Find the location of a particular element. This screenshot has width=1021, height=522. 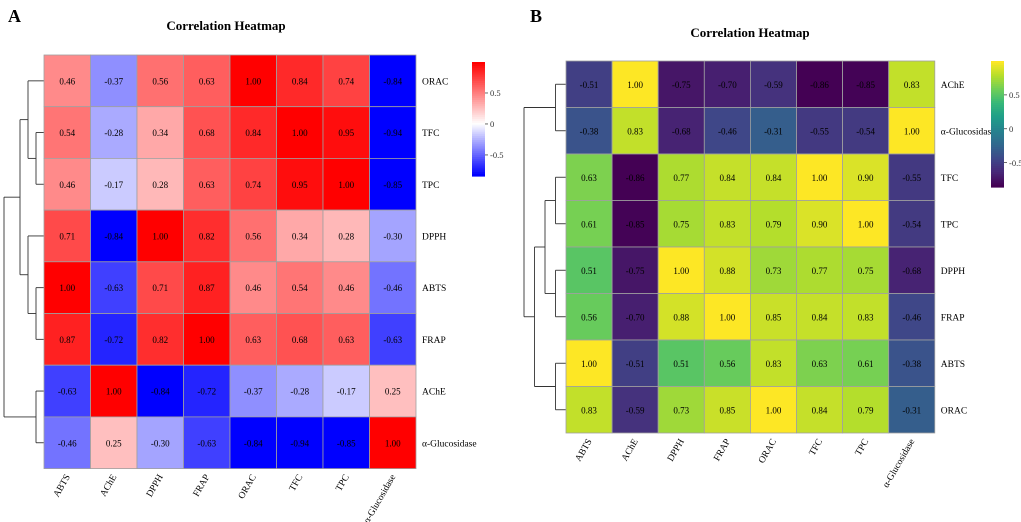

cell-value-label: 0.83 is located at coordinates (774, 364).